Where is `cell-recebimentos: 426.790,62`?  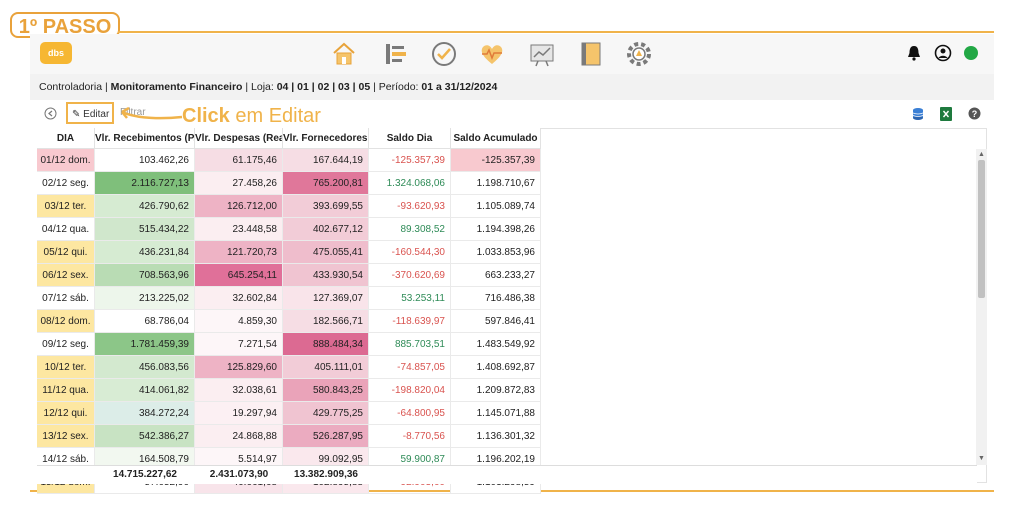 cell-recebimentos: 426.790,62 is located at coordinates (145, 206).